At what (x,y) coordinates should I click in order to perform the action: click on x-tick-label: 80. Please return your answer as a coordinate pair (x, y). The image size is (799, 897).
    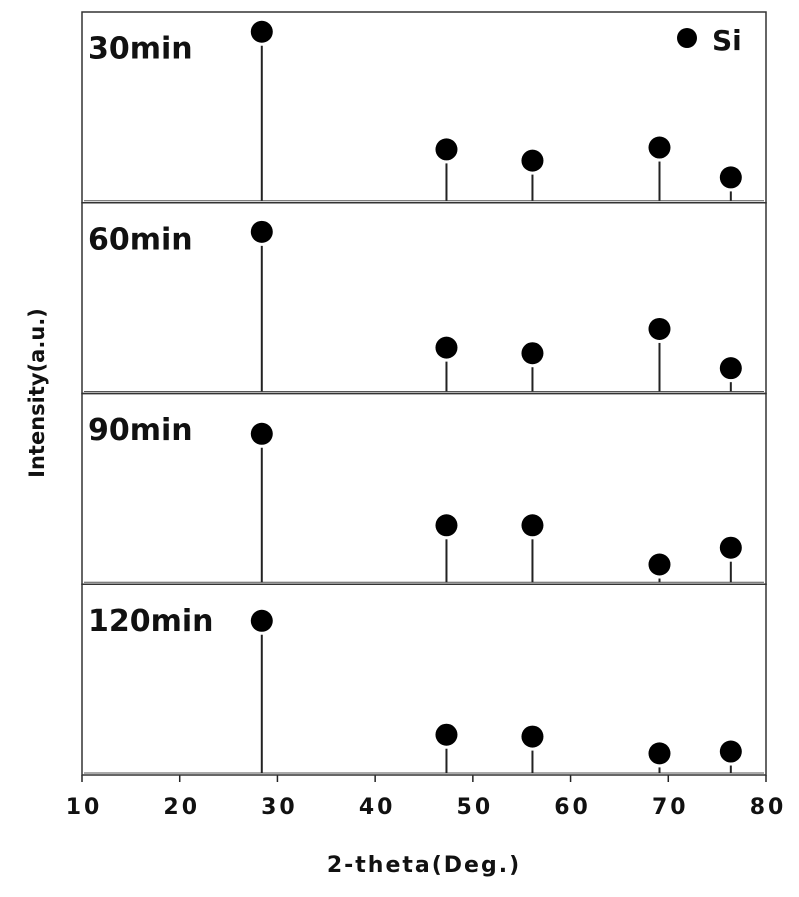
    Looking at the image, I should click on (768, 807).